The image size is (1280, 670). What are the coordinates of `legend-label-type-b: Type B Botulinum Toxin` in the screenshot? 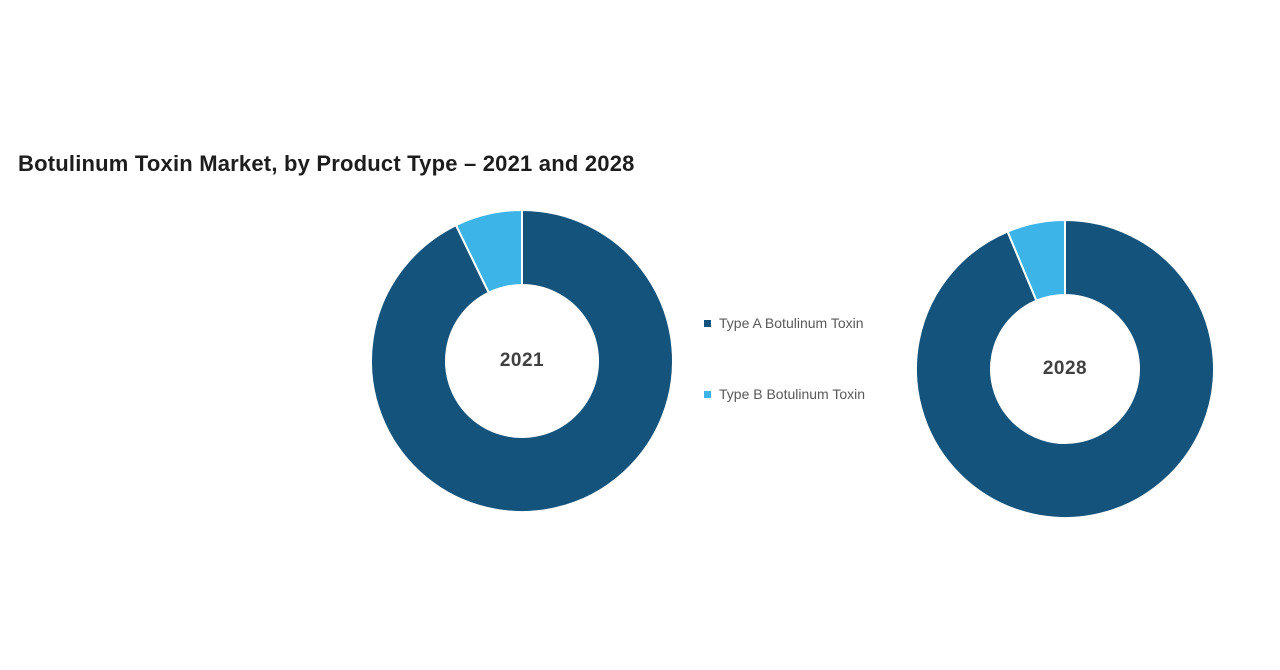 It's located at (792, 394).